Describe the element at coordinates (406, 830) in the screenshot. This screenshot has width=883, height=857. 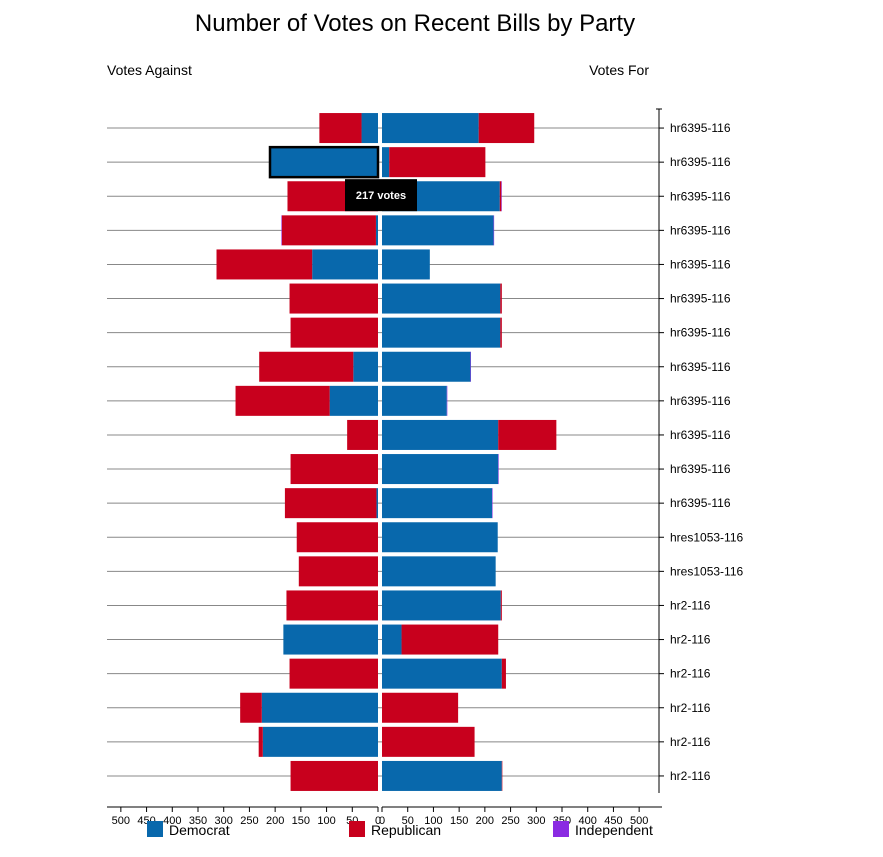
I see `legend-label-republican: Republican` at that location.